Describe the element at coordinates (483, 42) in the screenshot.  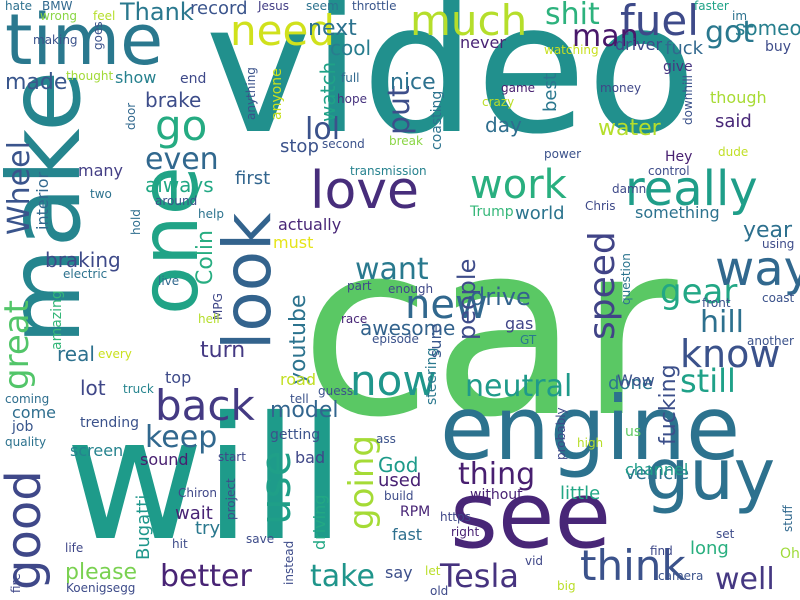
I see `word-never: never` at that location.